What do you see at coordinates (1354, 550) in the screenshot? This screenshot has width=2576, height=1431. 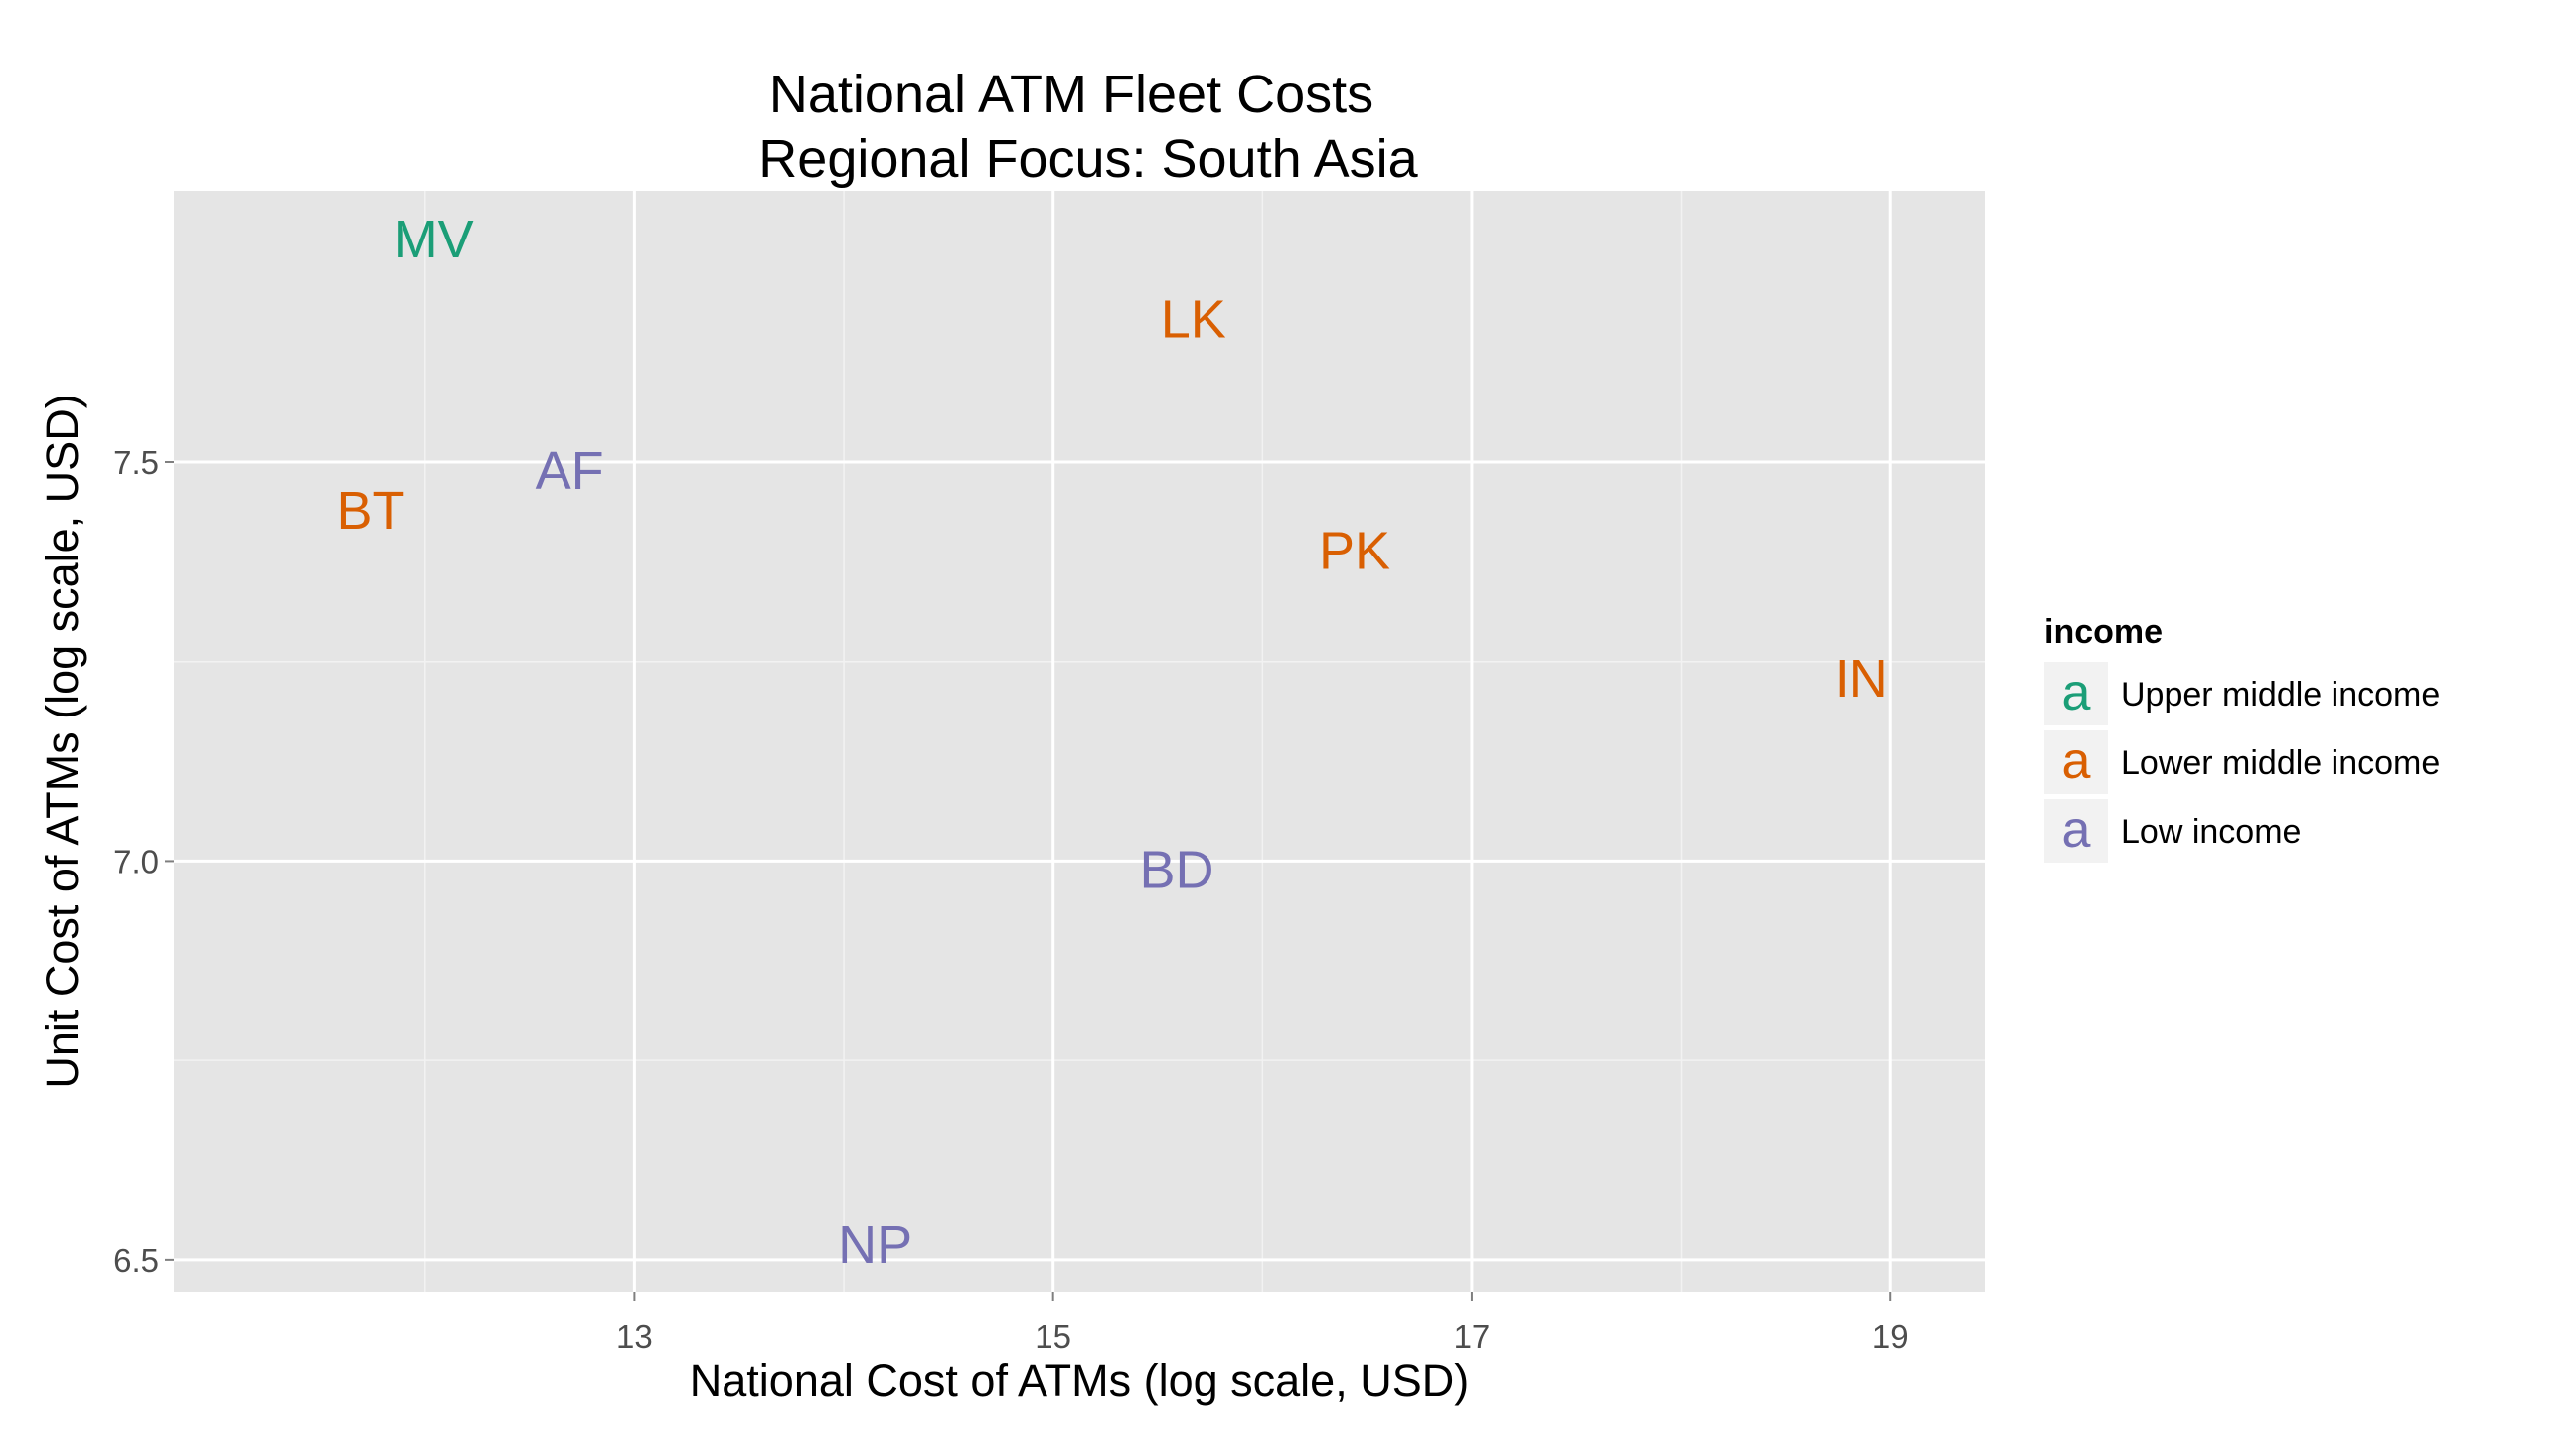 I see `point-label-pk: PK` at bounding box center [1354, 550].